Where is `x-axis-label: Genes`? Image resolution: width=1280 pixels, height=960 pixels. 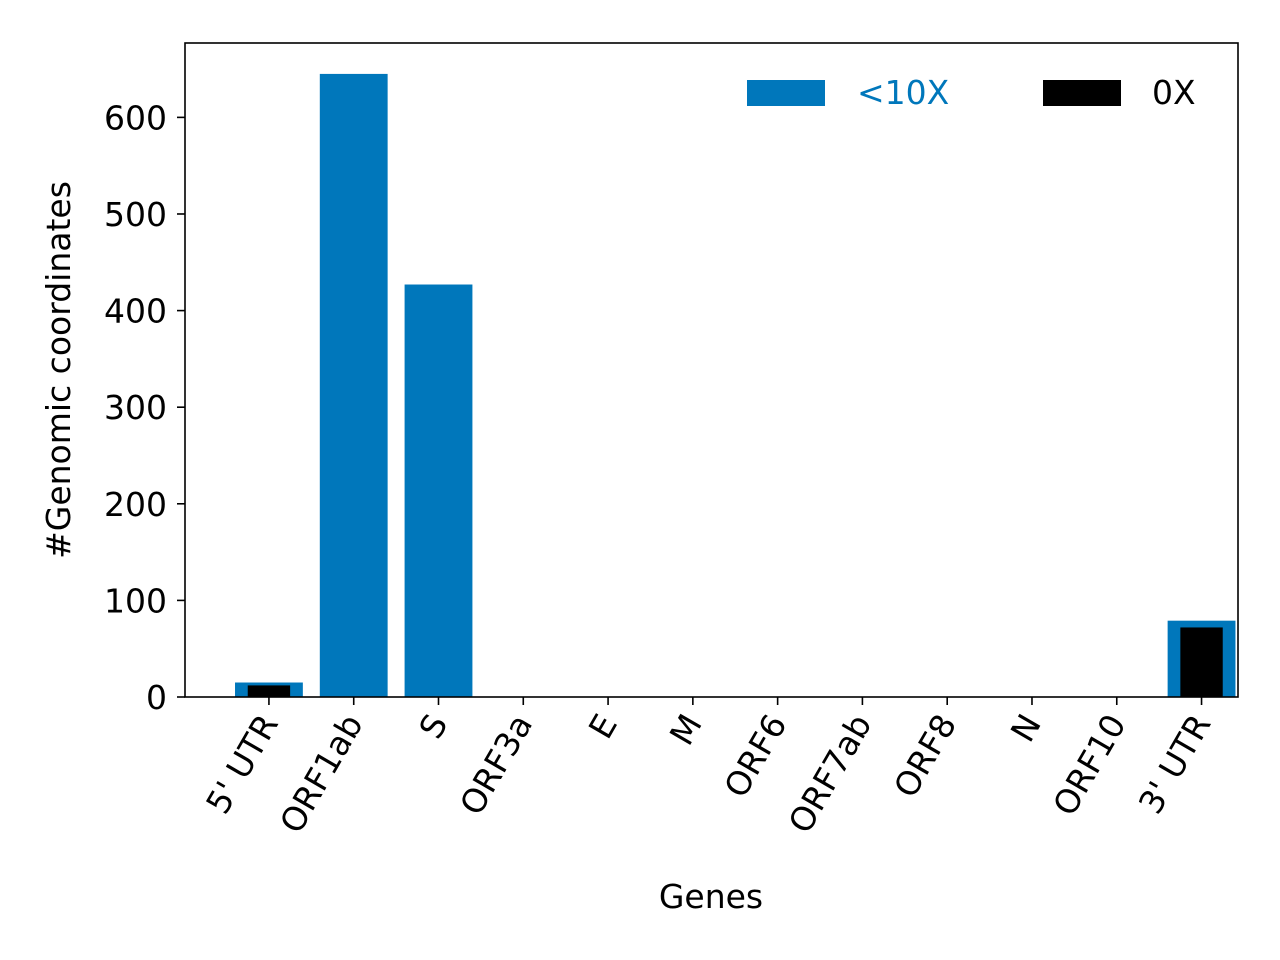 x-axis-label: Genes is located at coordinates (711, 896).